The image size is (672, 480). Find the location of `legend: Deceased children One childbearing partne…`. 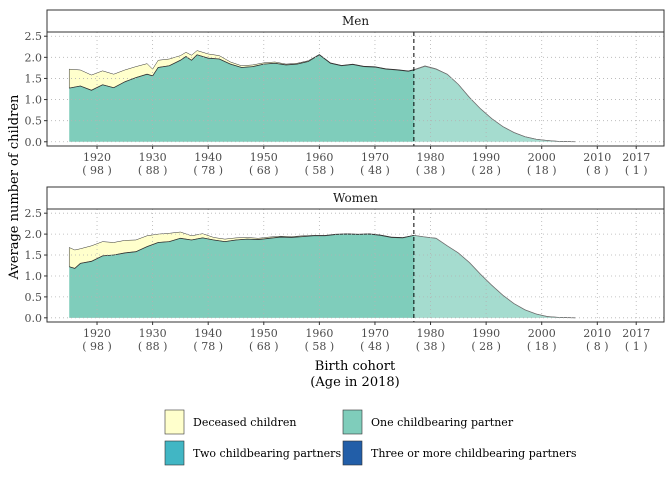

legend: Deceased children One childbearing partne… is located at coordinates (370, 437).